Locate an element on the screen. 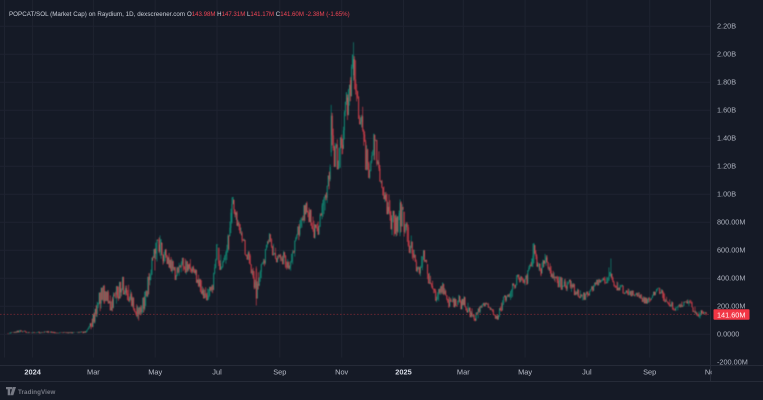 This screenshot has width=763, height=400. svg-text: -200.00M is located at coordinates (732, 362).